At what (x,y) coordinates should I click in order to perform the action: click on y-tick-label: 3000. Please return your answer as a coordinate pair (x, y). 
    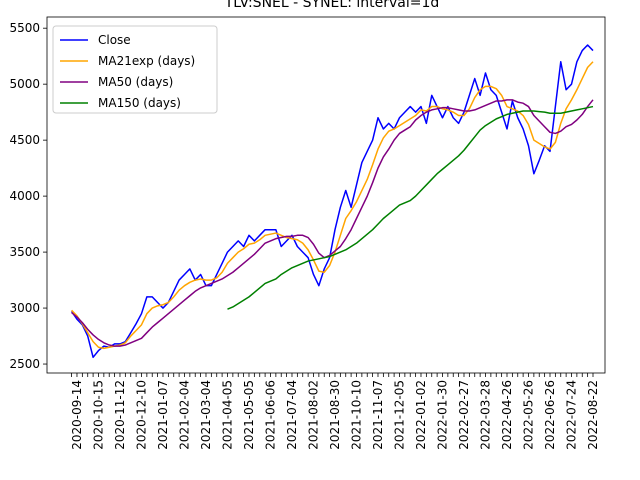
    Looking at the image, I should click on (24, 308).